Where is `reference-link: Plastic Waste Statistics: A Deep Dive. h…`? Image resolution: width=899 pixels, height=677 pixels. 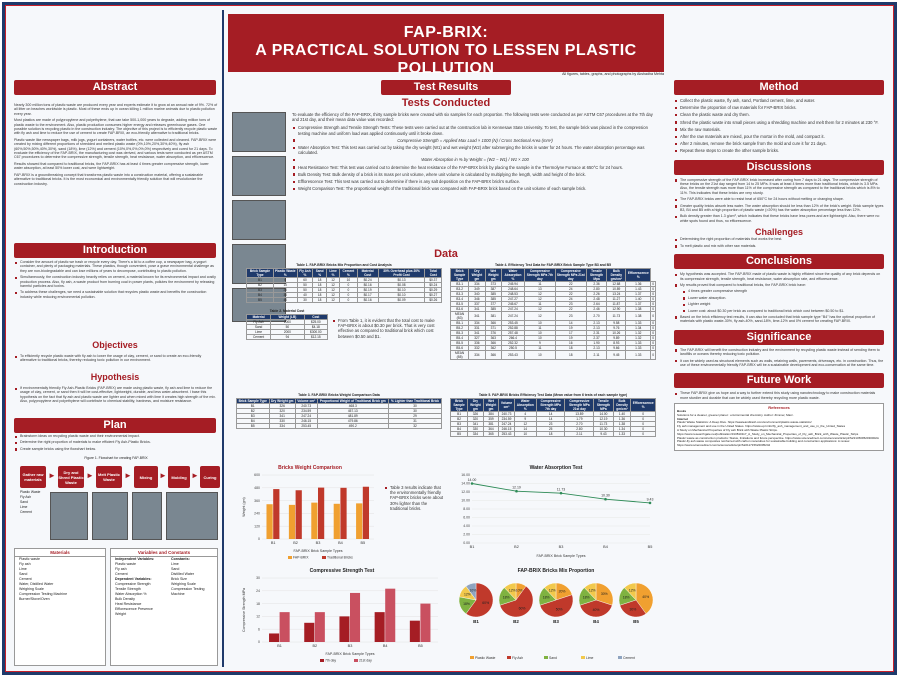
reference-link: Plastic Waste Statistics: A Deep Dive. h… is located at coordinates (744, 422).